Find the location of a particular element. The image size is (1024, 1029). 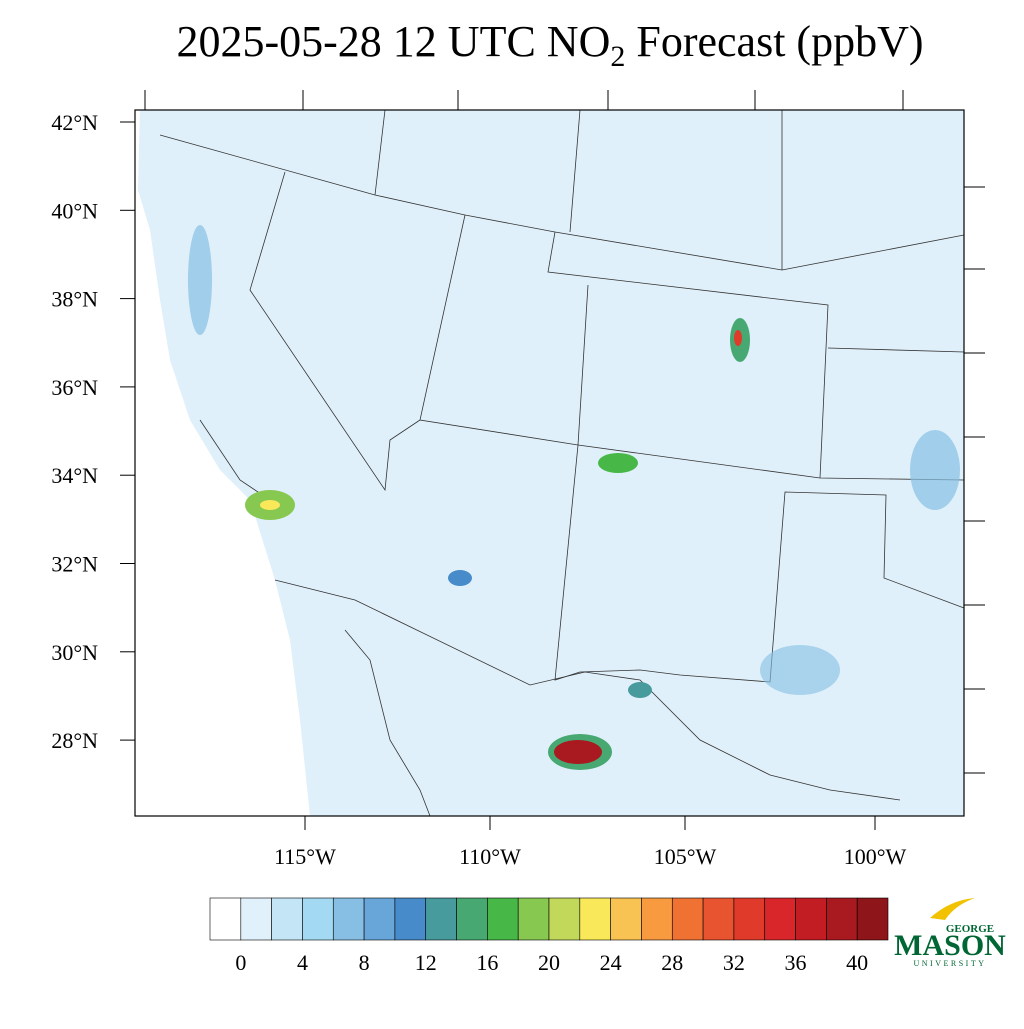

lat-label: 34°N is located at coordinates (74, 475).